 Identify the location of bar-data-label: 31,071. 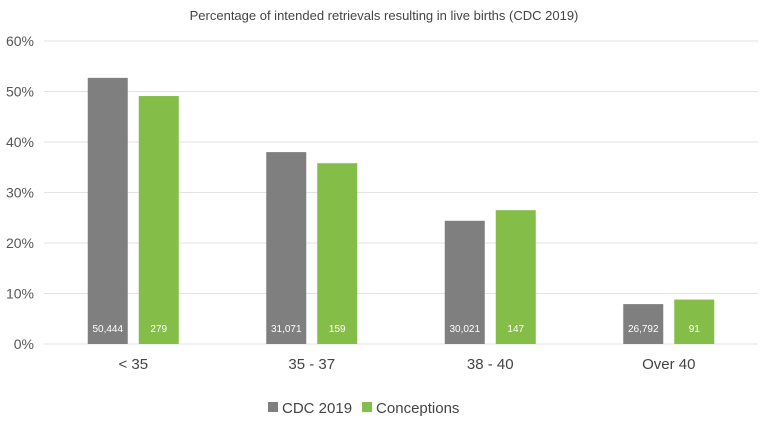
(286, 329).